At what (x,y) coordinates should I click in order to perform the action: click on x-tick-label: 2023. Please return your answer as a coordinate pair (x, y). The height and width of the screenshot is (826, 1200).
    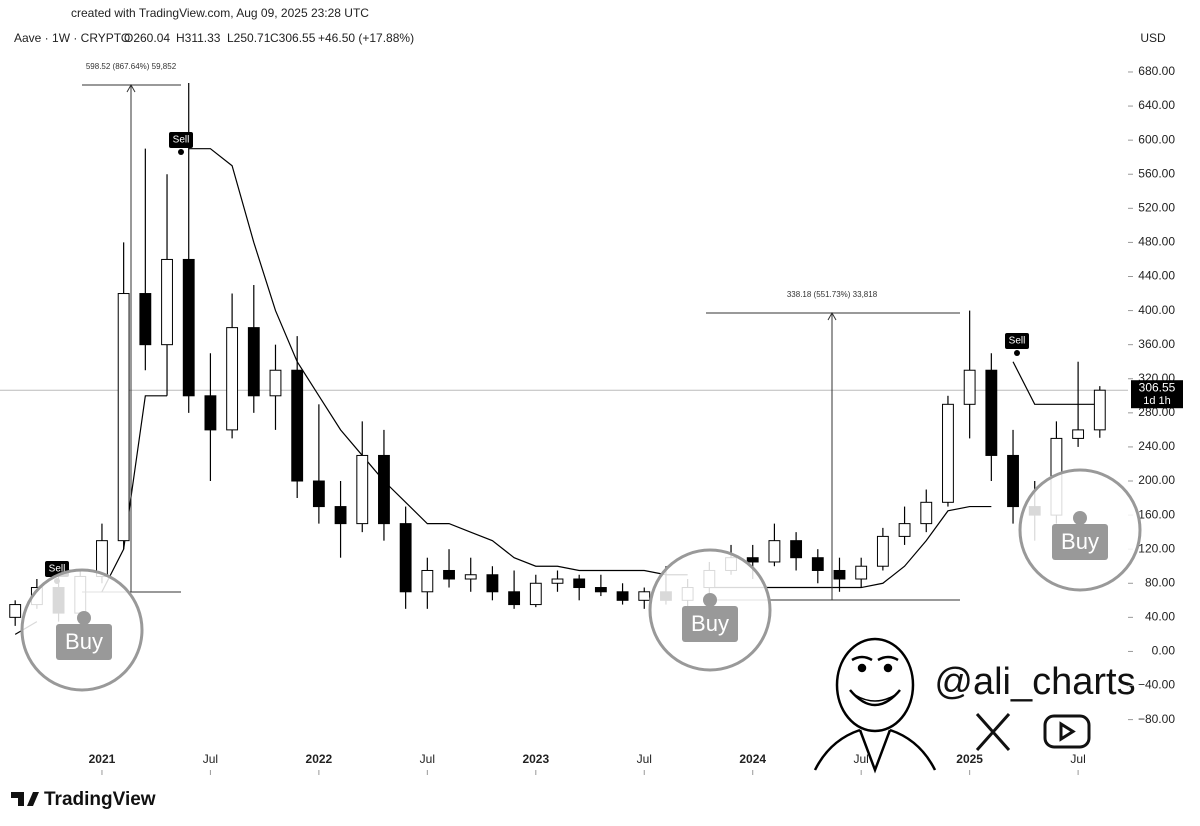
    Looking at the image, I should click on (535, 759).